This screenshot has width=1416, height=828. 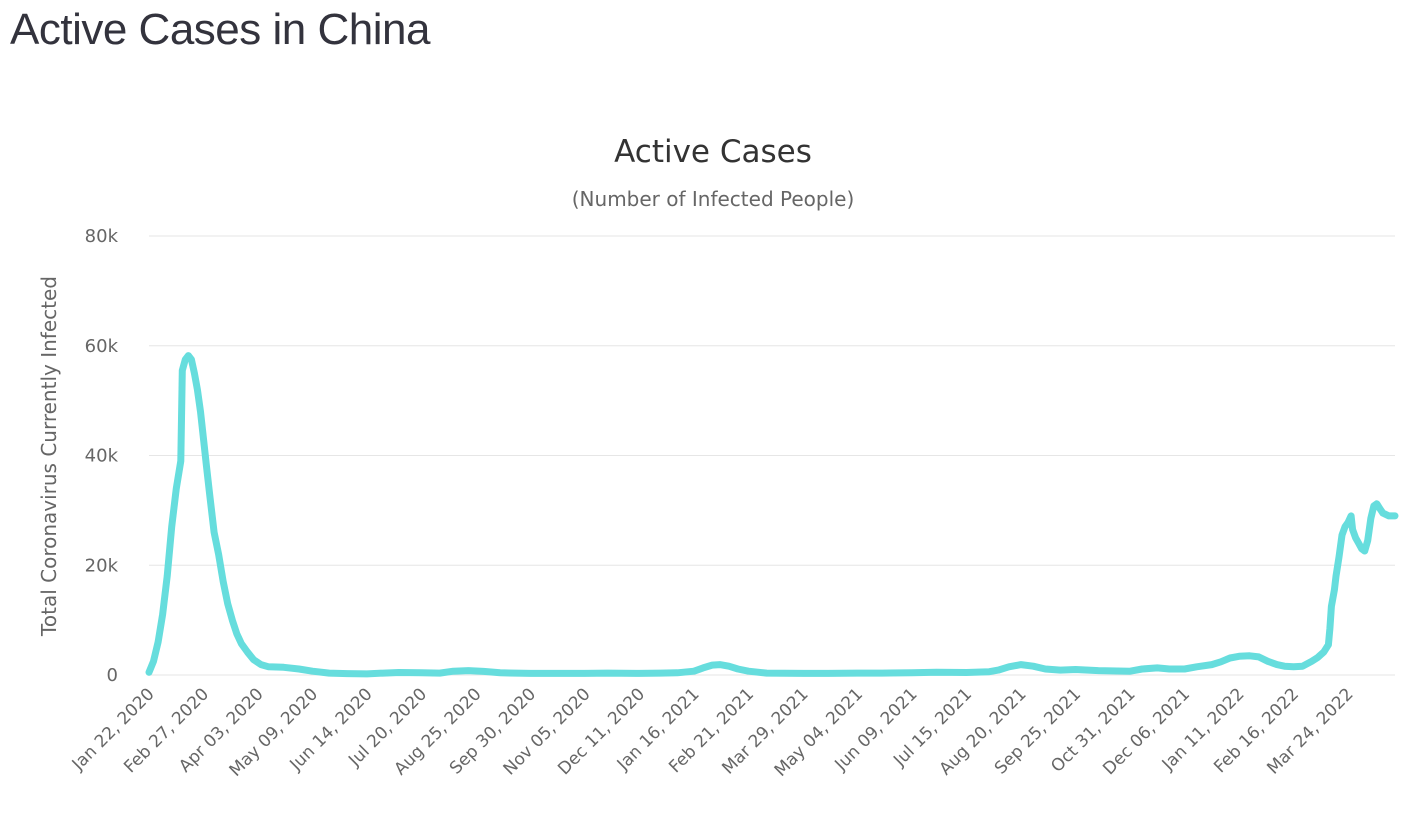 I want to click on y-tick-label: 20k, so click(x=102, y=565).